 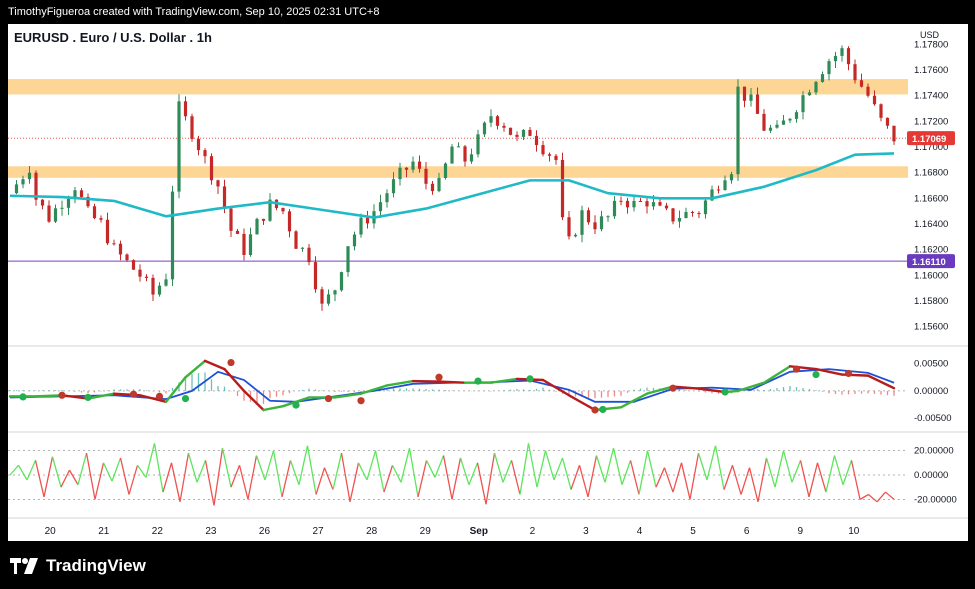 What do you see at coordinates (78, 566) in the screenshot?
I see `tradingview-logo: TradingView` at bounding box center [78, 566].